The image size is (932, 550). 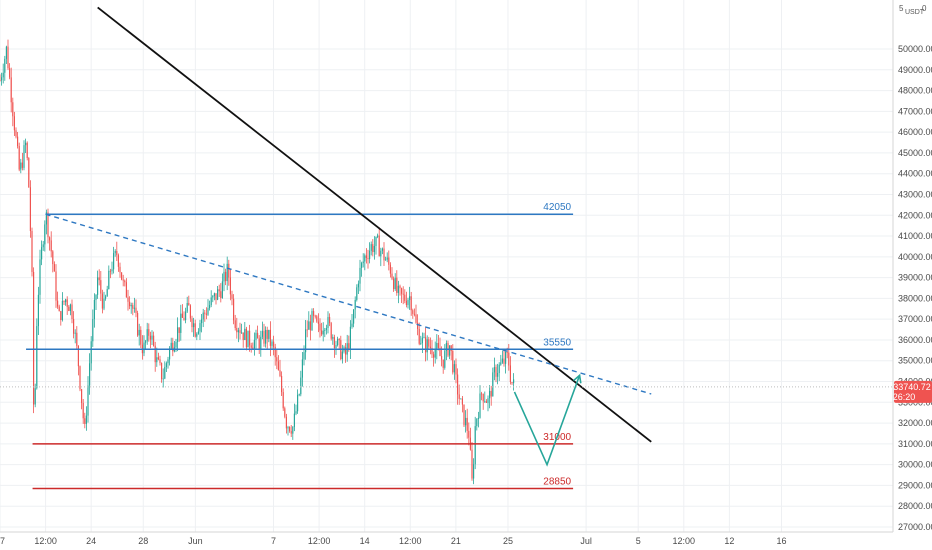 I want to click on y-tick-label: 44000.00, so click(x=915, y=174).